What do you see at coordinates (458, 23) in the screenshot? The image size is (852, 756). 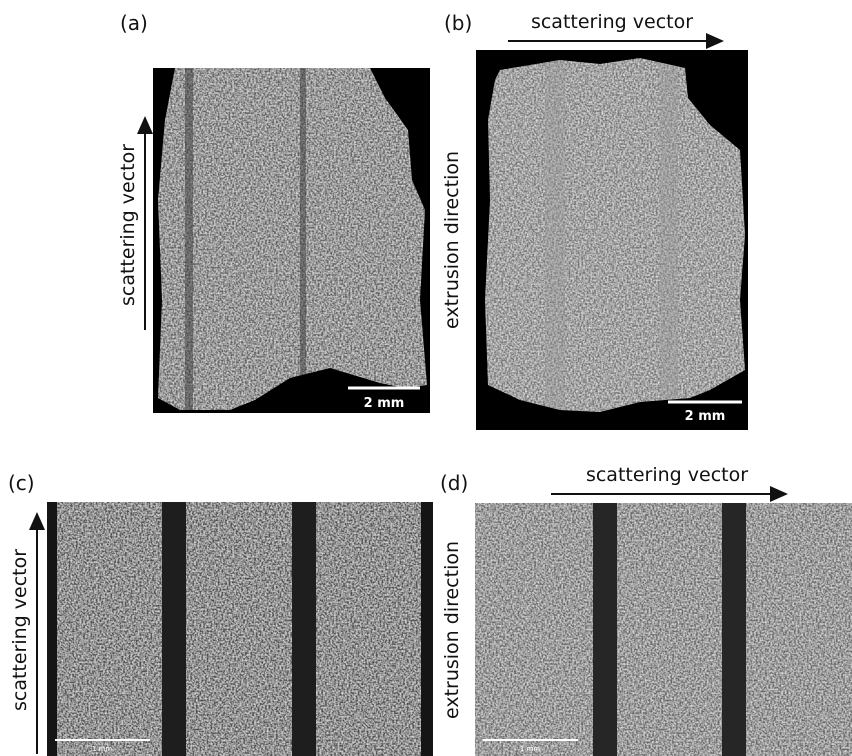 I see `panel-label: (b)` at bounding box center [458, 23].